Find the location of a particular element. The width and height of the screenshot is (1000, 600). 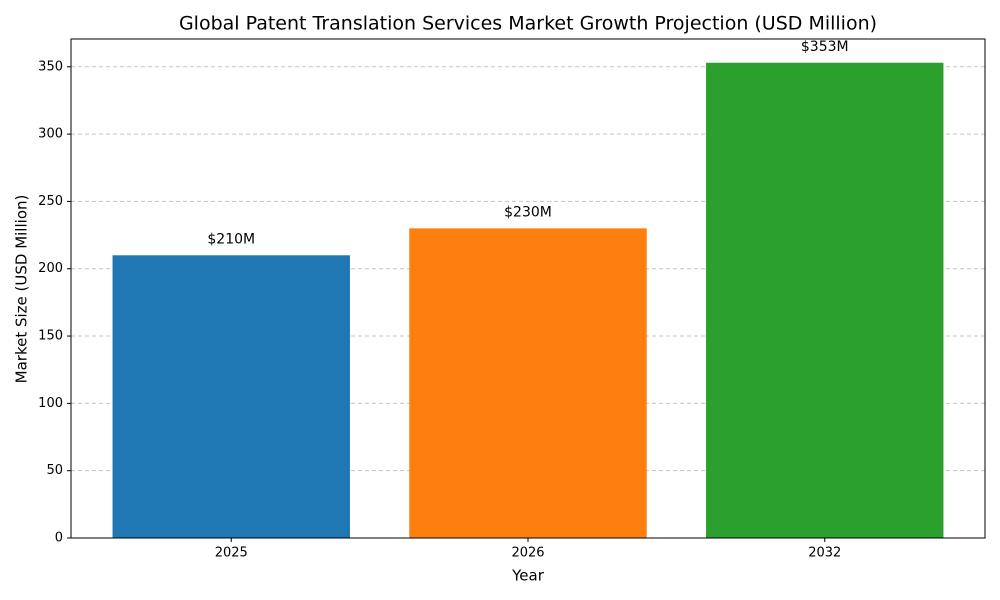

value-label: $230M is located at coordinates (528, 212).